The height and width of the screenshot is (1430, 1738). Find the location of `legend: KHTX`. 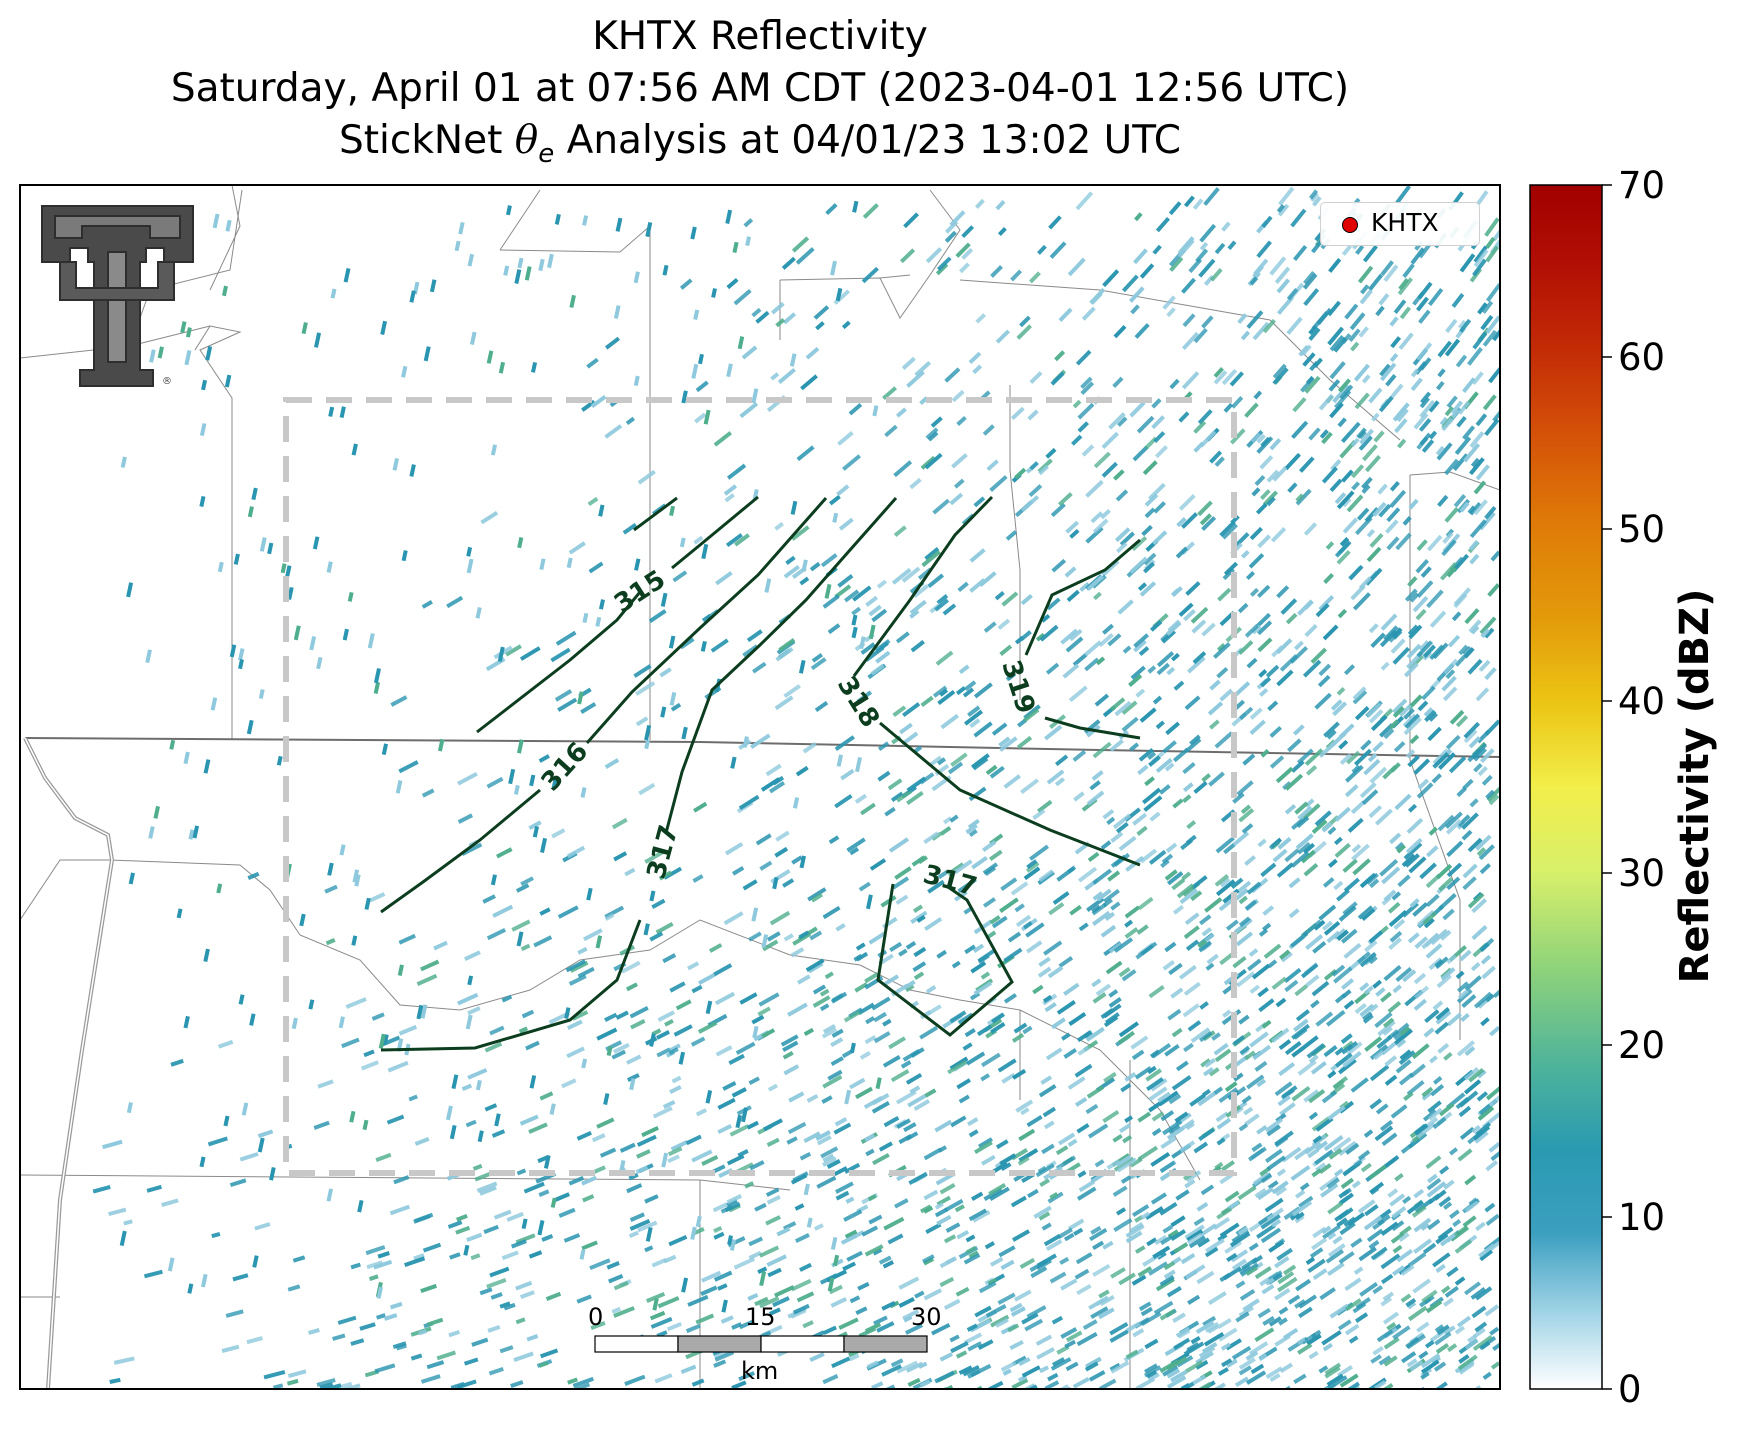

legend: KHTX is located at coordinates (1400, 224).